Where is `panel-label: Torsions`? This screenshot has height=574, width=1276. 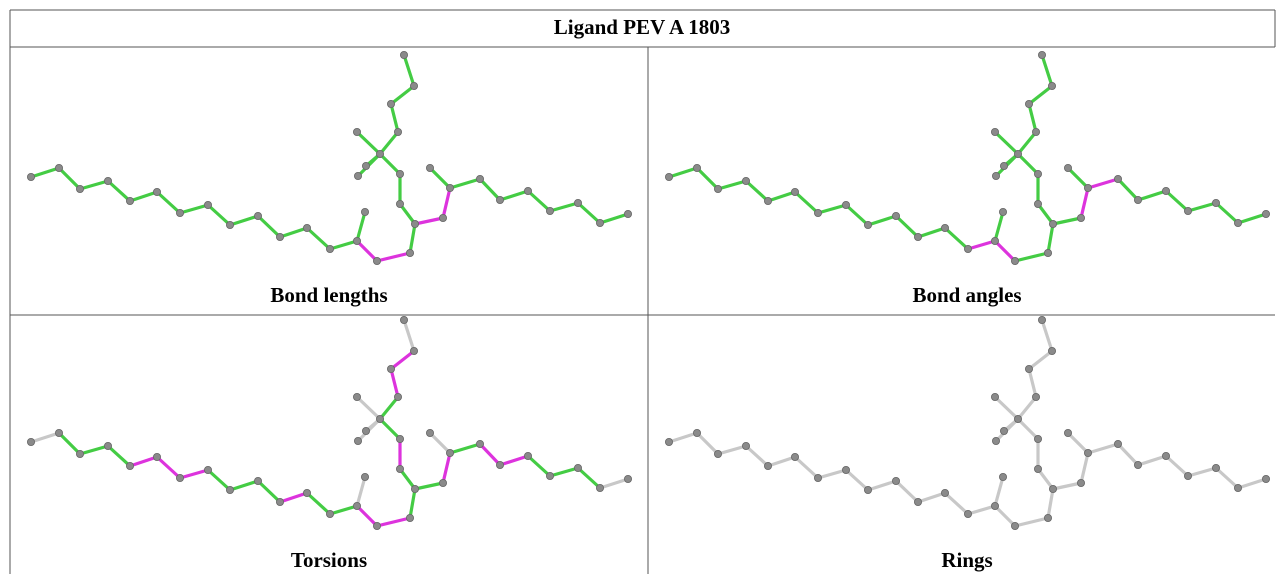 panel-label: Torsions is located at coordinates (329, 560).